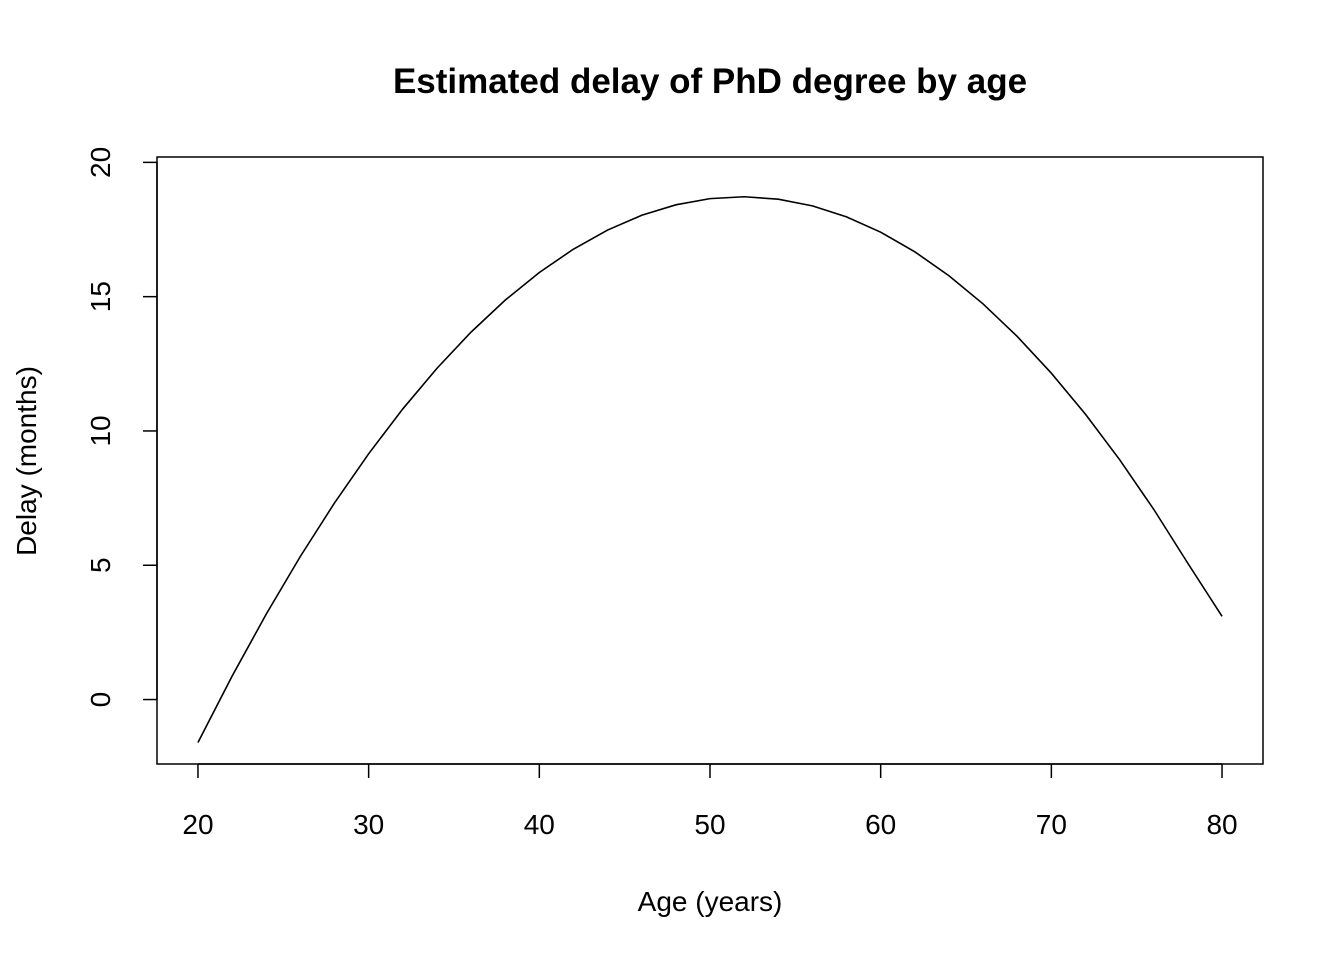 The image size is (1344, 960). Describe the element at coordinates (1051, 824) in the screenshot. I see `x-tick-label: 70` at that location.